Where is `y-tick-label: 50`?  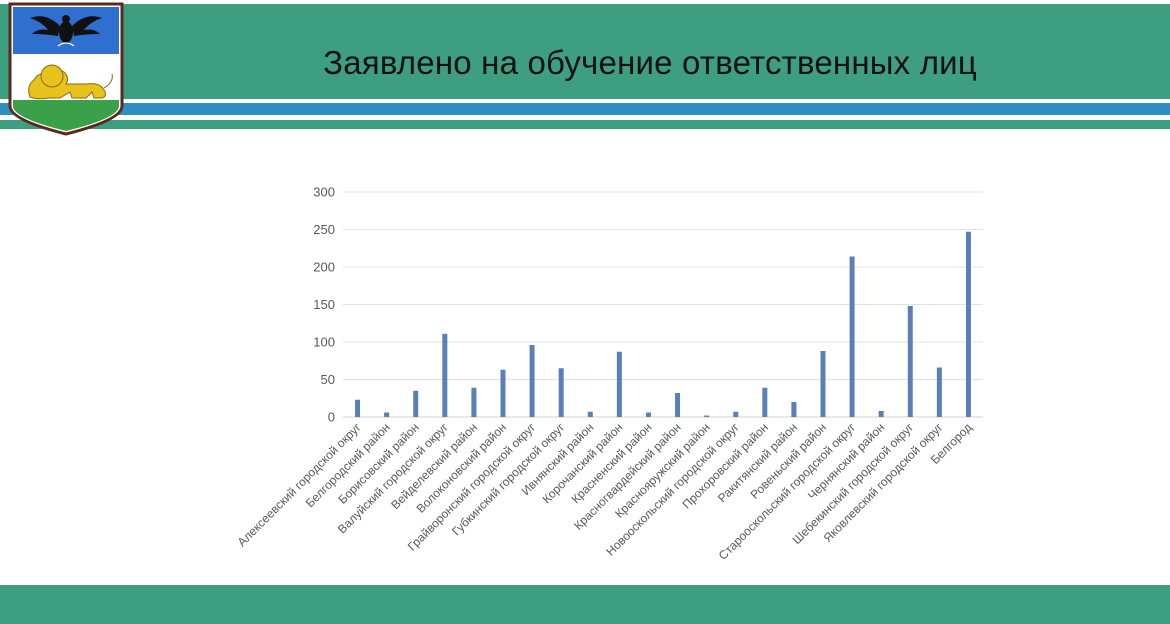 y-tick-label: 50 is located at coordinates (328, 379).